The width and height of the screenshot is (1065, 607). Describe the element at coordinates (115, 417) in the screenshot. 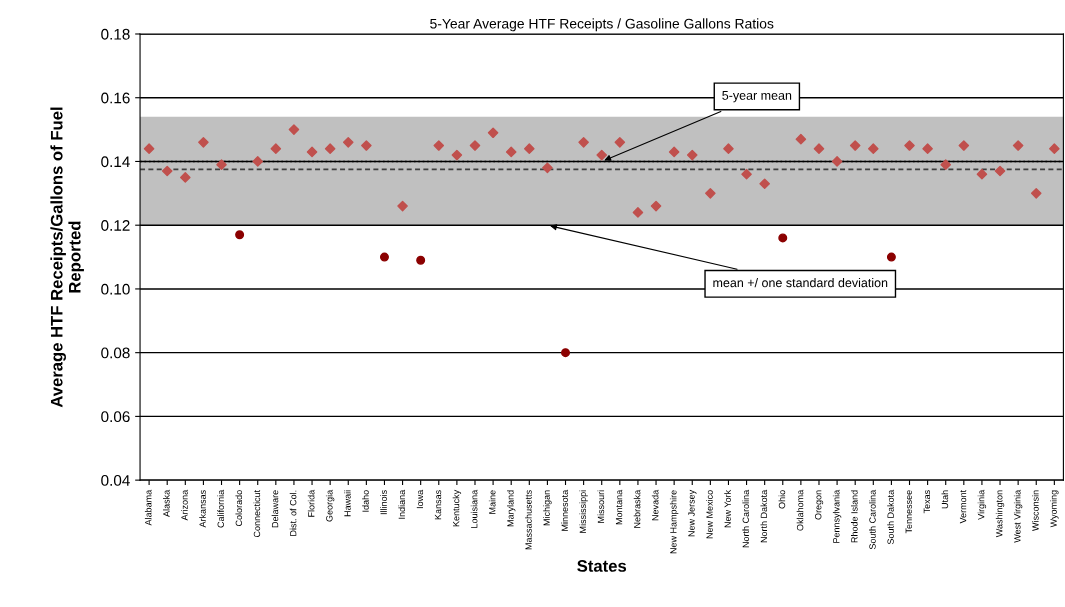

I see `y-tick-label: 0.06` at that location.